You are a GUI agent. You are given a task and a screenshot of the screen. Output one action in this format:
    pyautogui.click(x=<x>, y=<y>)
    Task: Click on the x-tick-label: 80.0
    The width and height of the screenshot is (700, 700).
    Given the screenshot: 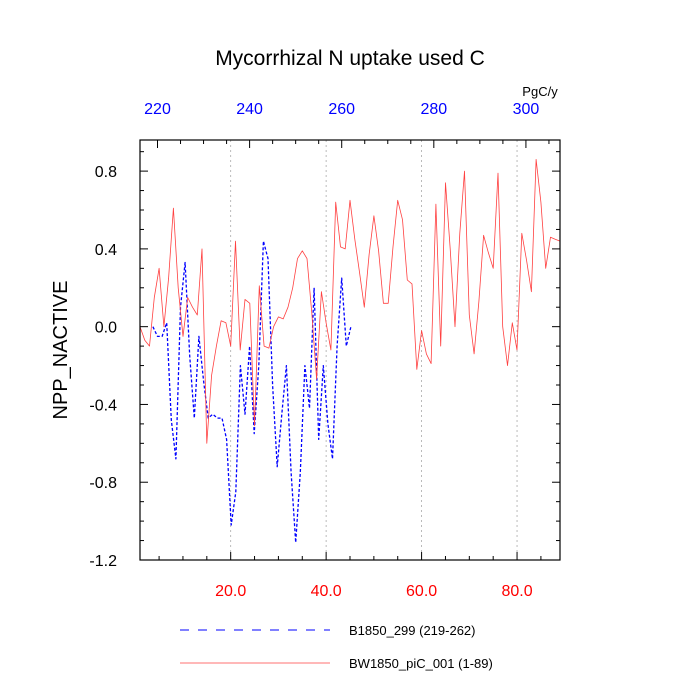 What is the action you would take?
    pyautogui.click(x=516, y=591)
    